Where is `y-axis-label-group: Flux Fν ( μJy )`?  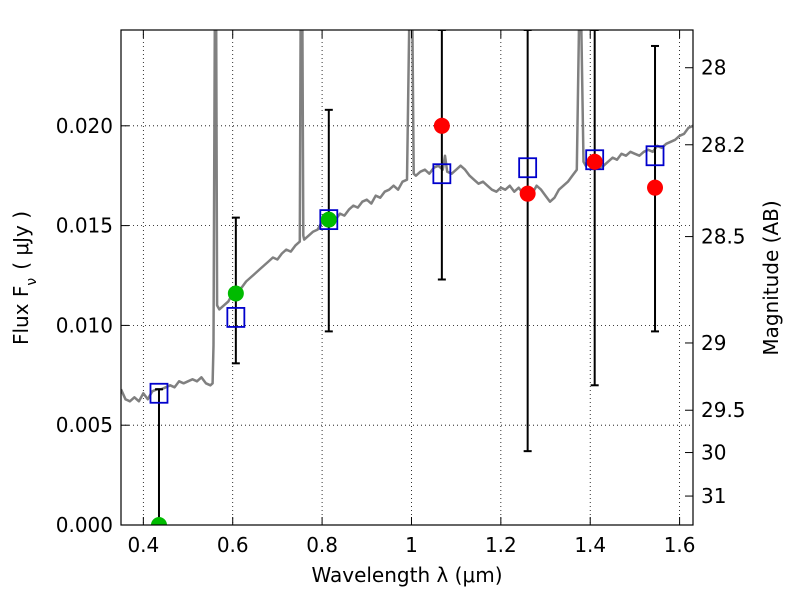 y-axis-label-group: Flux Fν ( μJy ) is located at coordinates (24, 278).